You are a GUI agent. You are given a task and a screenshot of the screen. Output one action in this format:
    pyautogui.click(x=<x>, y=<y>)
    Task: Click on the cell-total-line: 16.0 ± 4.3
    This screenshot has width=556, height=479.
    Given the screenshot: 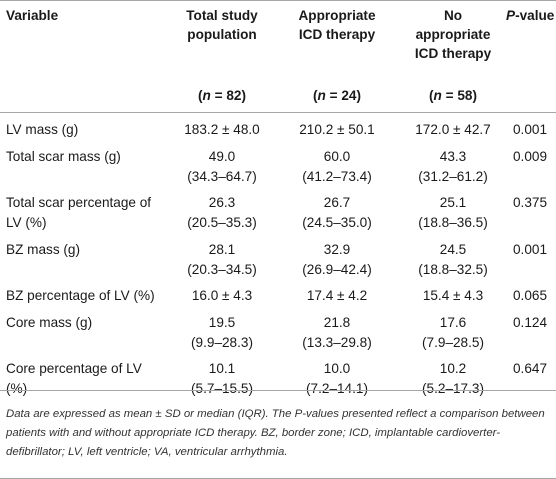 What is the action you would take?
    pyautogui.click(x=222, y=295)
    